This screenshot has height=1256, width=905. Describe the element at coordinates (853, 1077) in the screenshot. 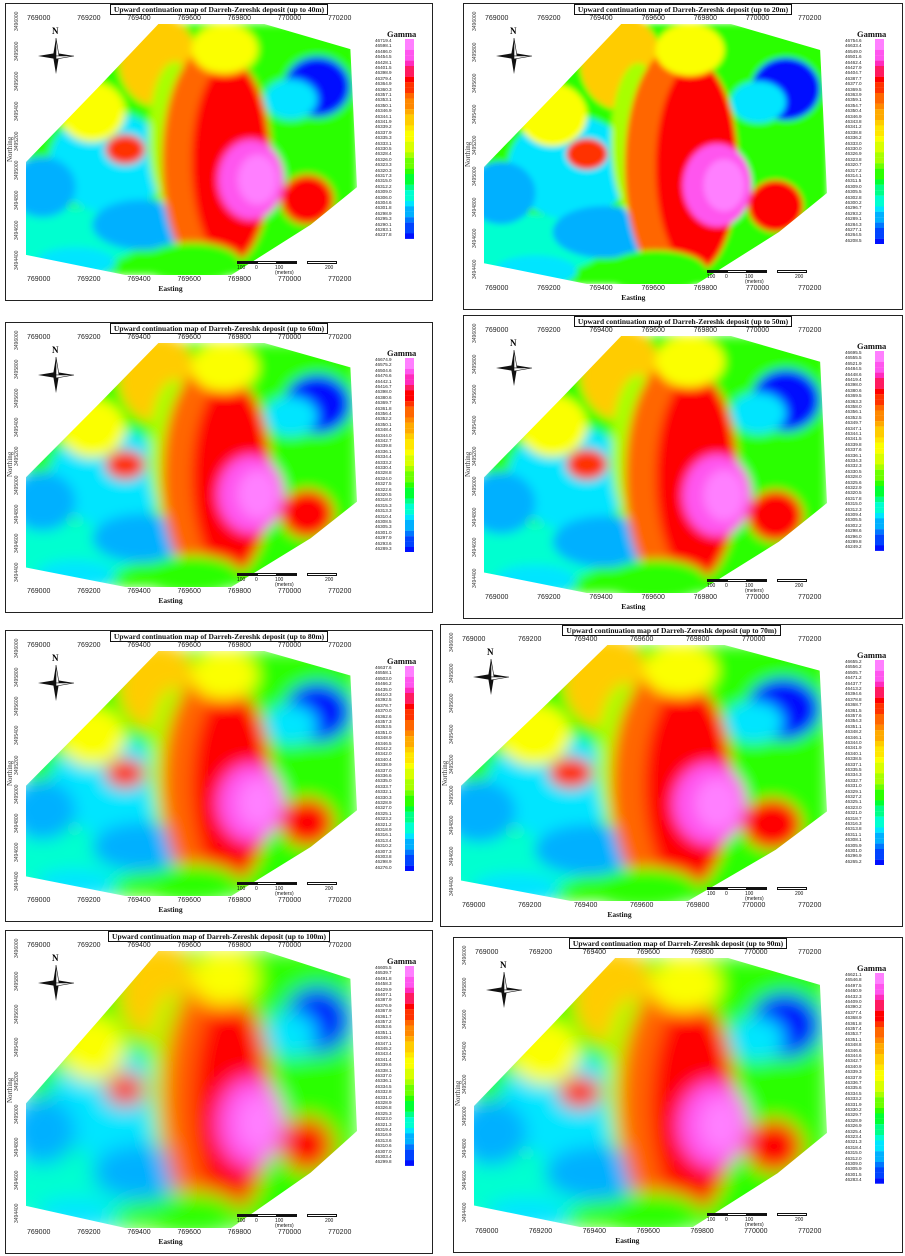

I see `colorbar-value: 46337.9` at that location.